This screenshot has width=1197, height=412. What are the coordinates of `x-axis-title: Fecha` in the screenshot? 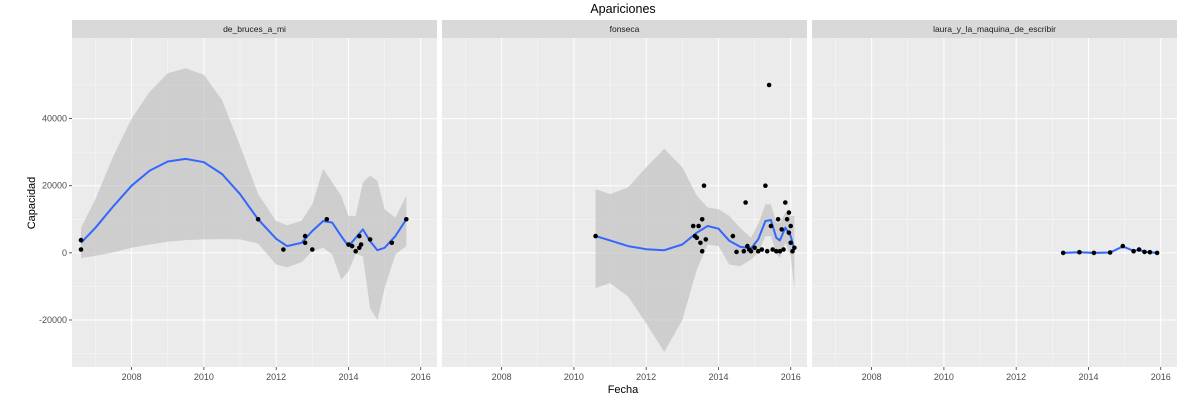 It's located at (623, 390).